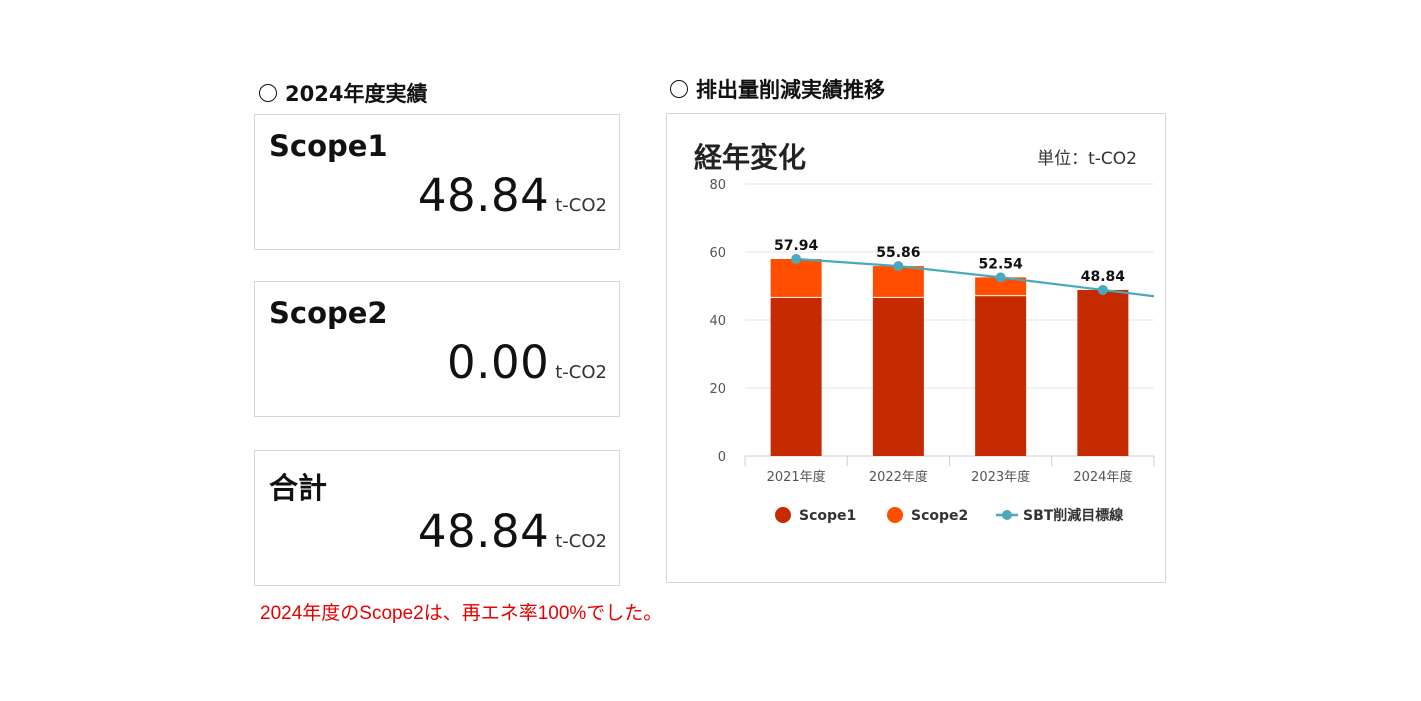 Image resolution: width=1421 pixels, height=701 pixels. I want to click on y-tick-label: 40, so click(717, 321).